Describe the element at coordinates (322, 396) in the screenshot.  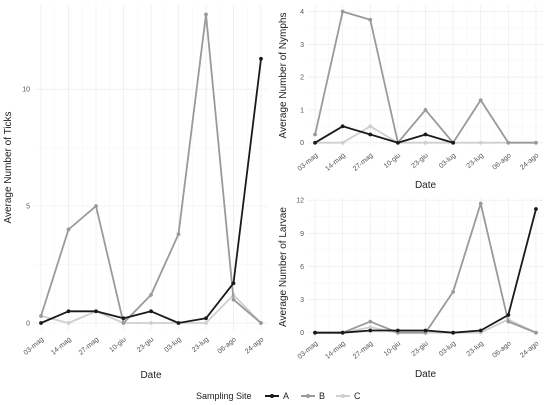
I see `legend-label-b: B` at that location.